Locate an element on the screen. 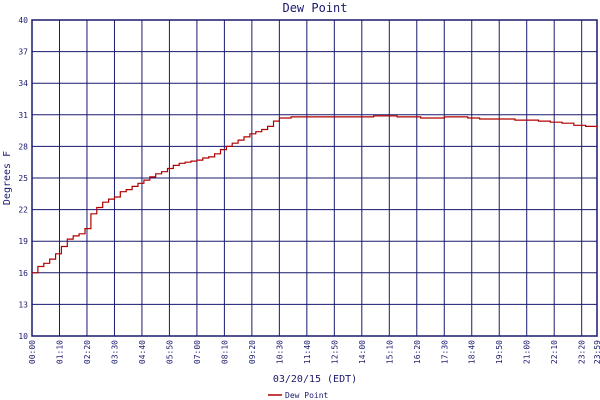 This screenshot has height=400, width=600. x-tick-label: 05:50 is located at coordinates (169, 352).